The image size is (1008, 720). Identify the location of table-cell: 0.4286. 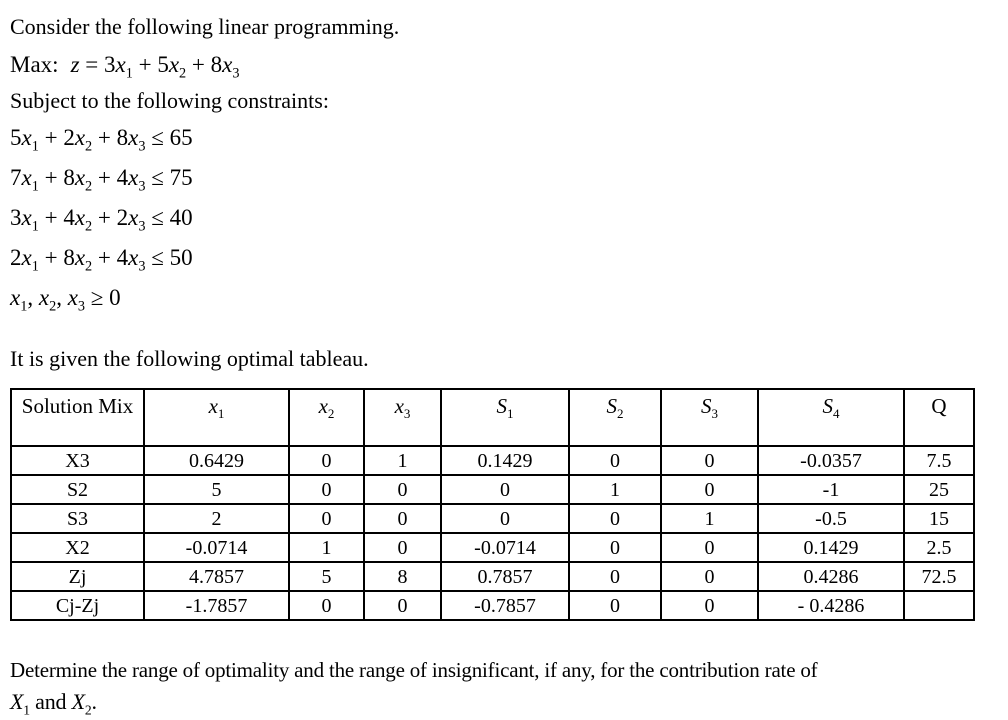
(831, 576).